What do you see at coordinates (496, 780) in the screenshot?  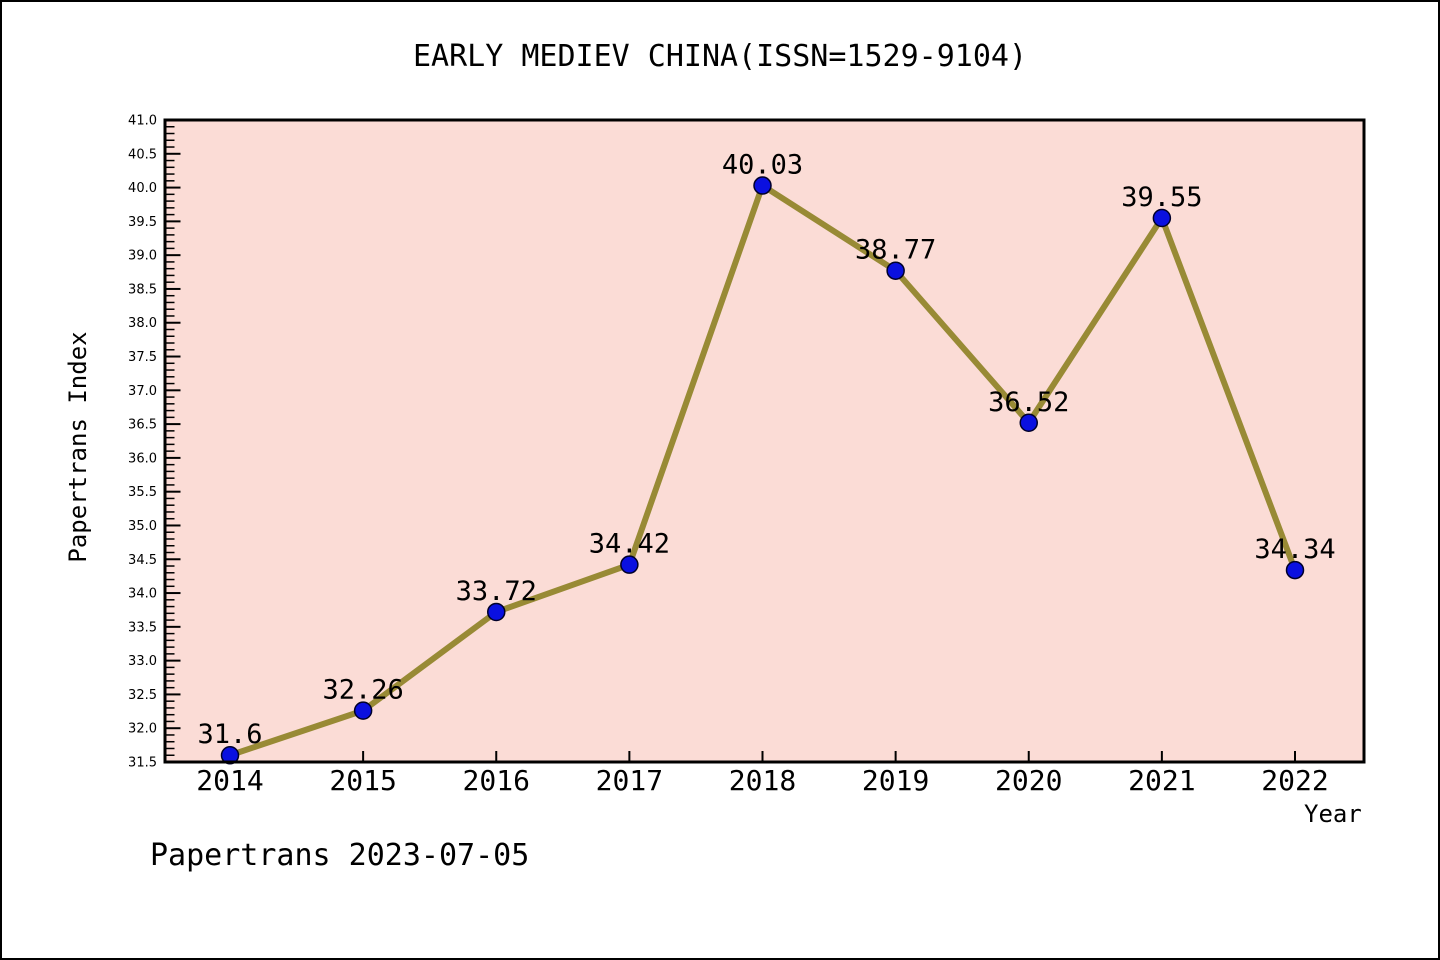 I see `x-tick-label: 2016` at bounding box center [496, 780].